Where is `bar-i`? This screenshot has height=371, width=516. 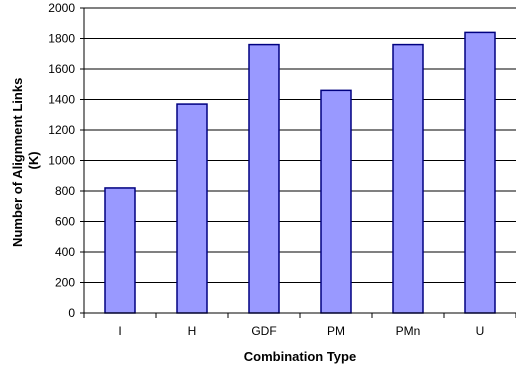
bar-i is located at coordinates (120, 250).